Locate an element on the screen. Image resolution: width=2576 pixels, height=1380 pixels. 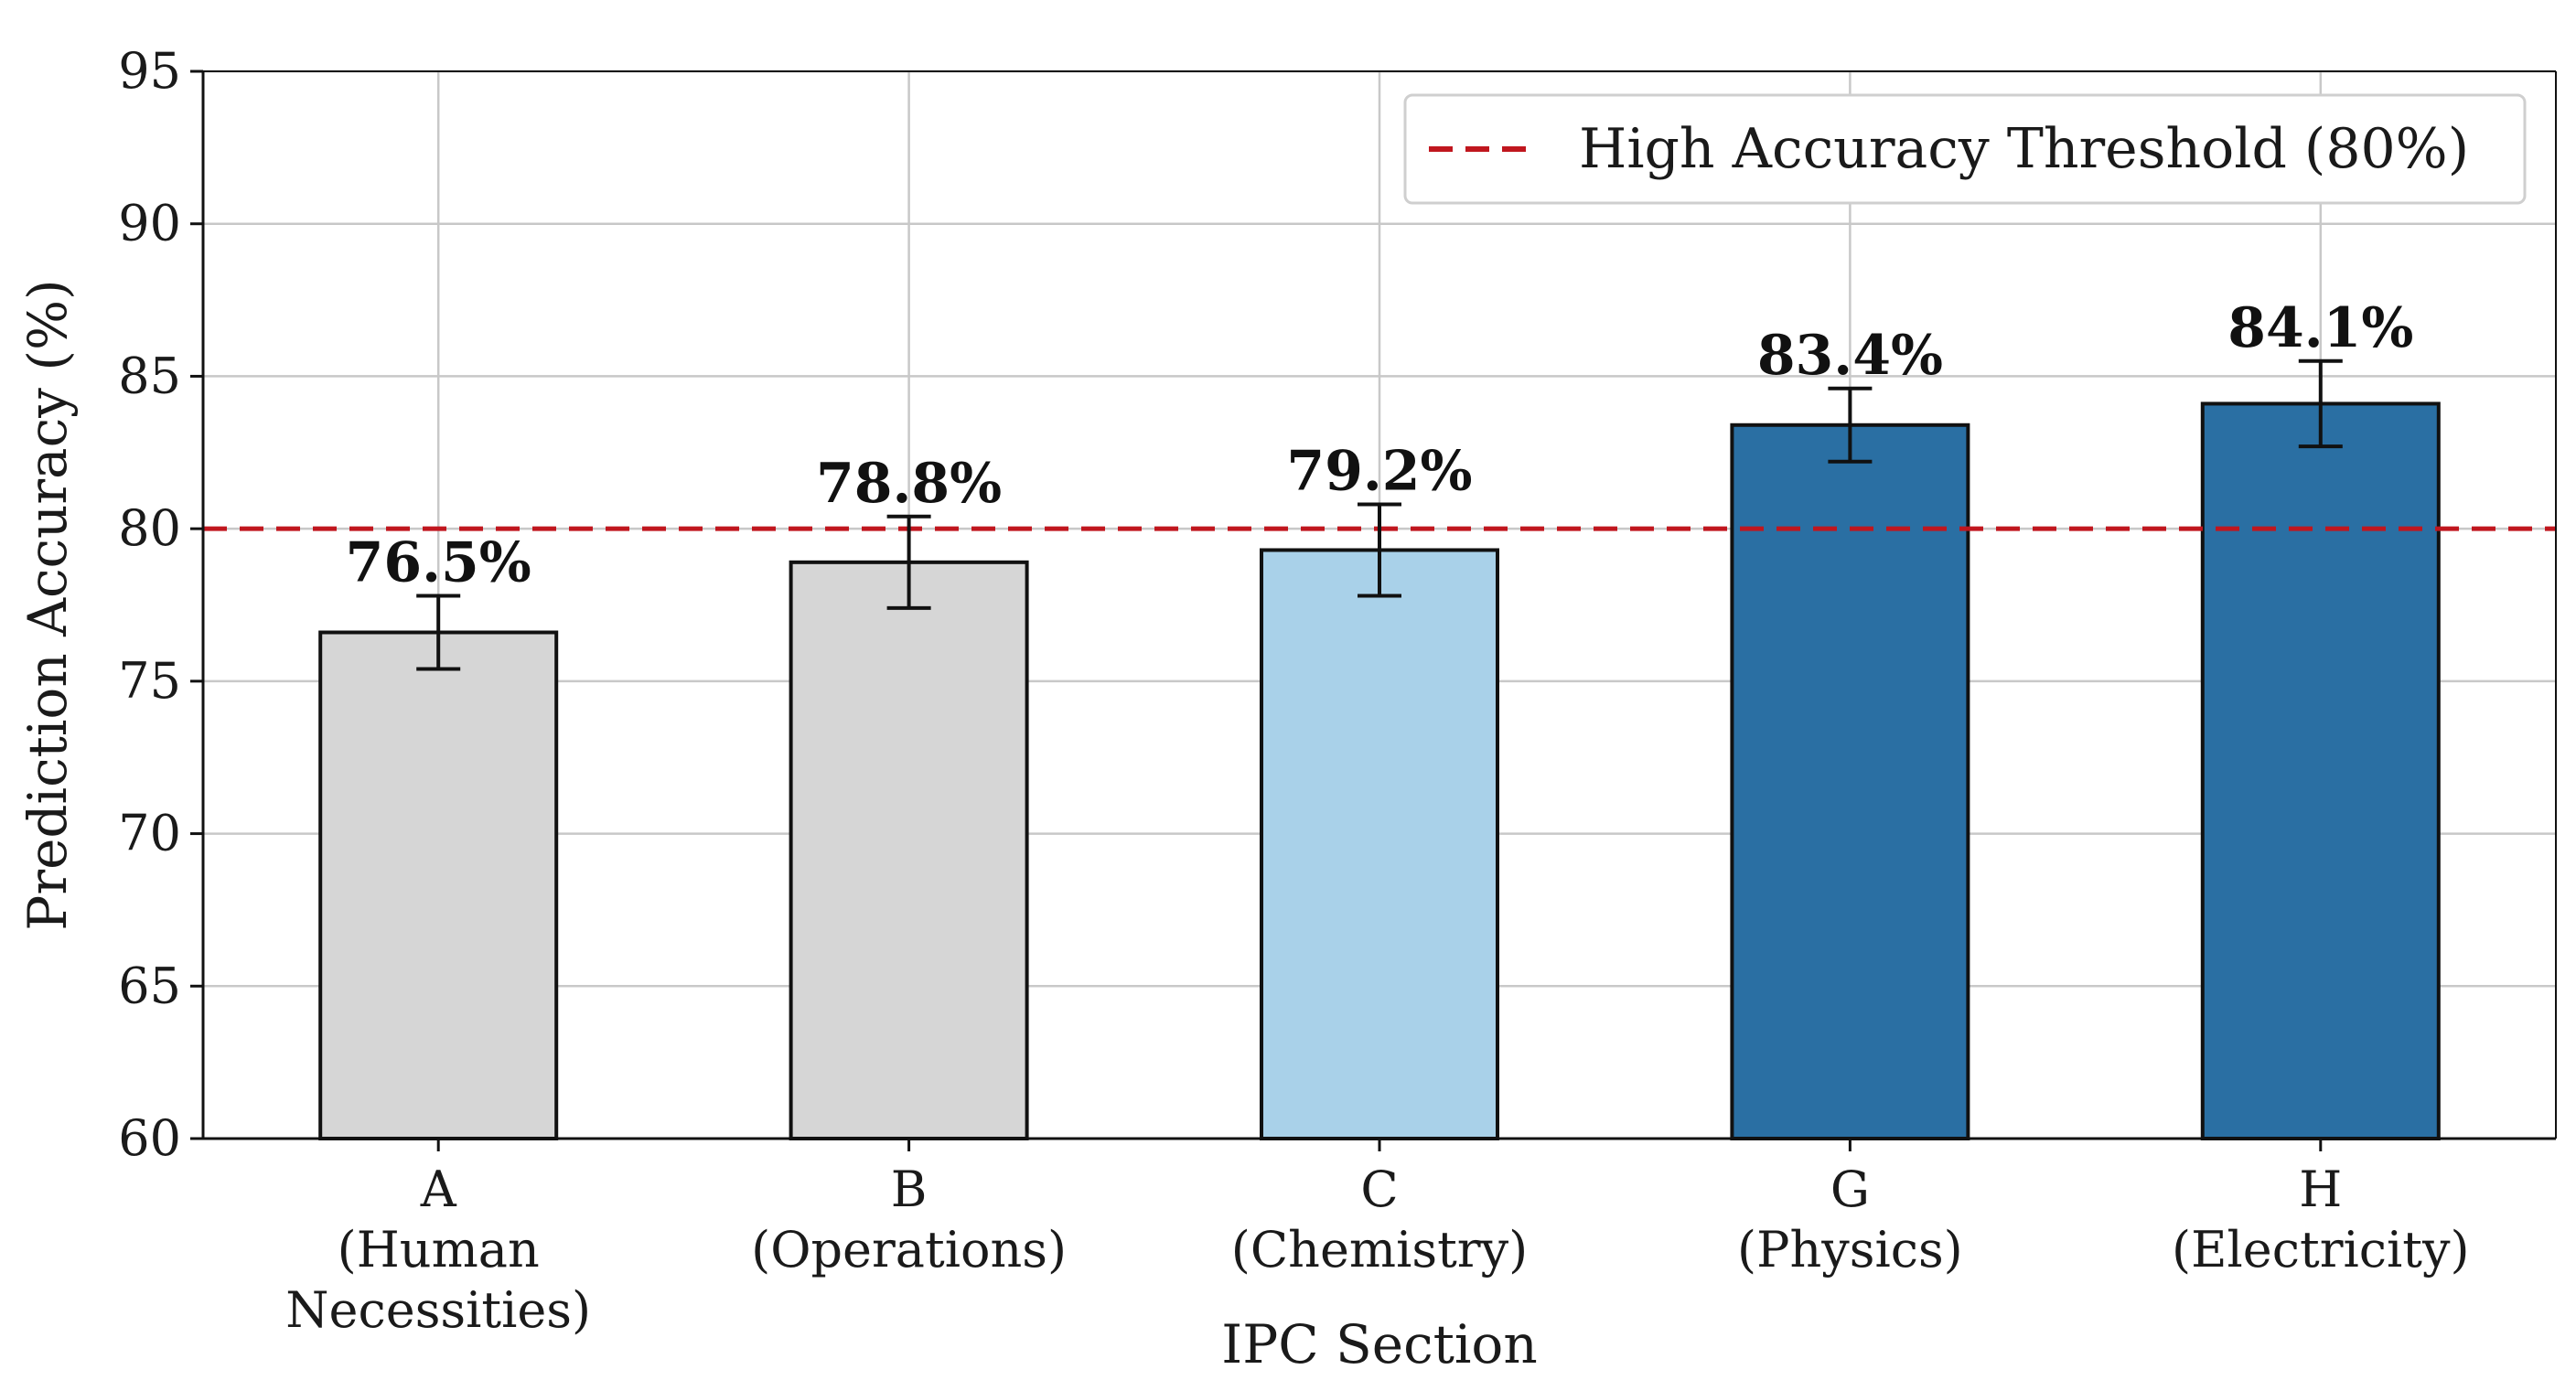
value-label: 83.4% is located at coordinates (1850, 356).